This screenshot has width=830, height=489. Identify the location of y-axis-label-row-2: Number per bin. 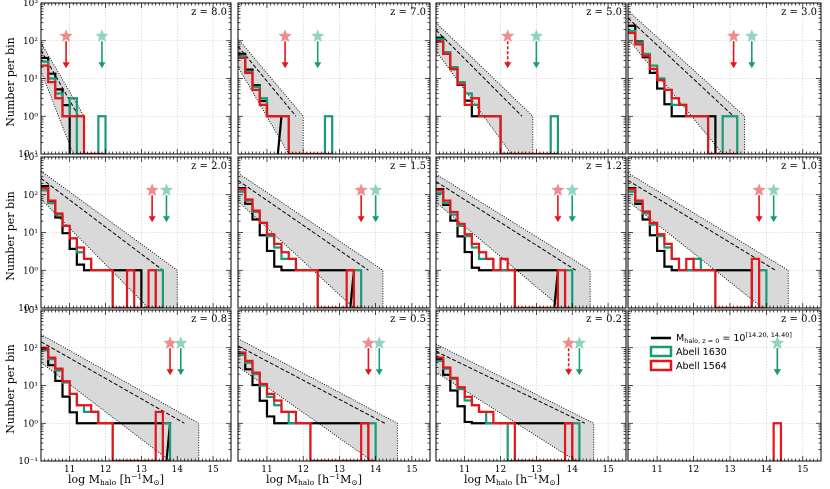
(10, 235).